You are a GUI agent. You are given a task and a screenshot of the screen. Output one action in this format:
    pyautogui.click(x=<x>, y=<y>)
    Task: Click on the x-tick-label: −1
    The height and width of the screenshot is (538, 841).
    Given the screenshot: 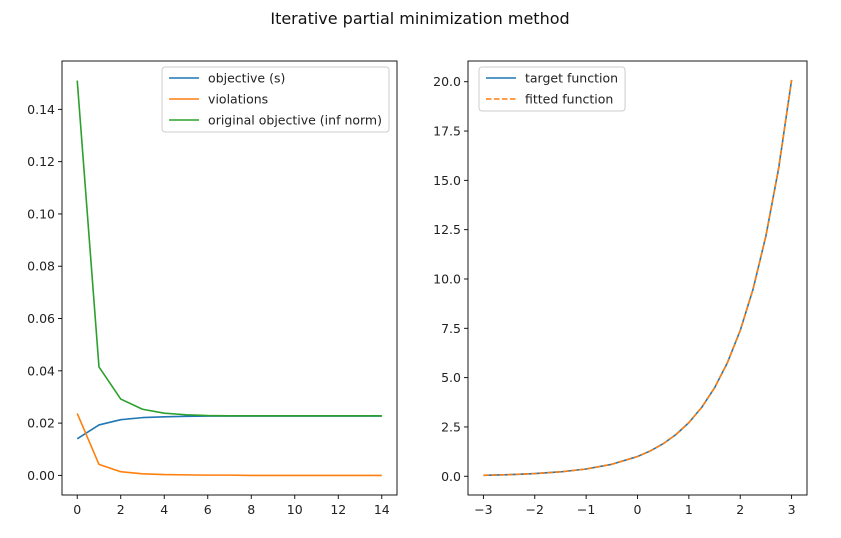 What is the action you would take?
    pyautogui.click(x=586, y=509)
    